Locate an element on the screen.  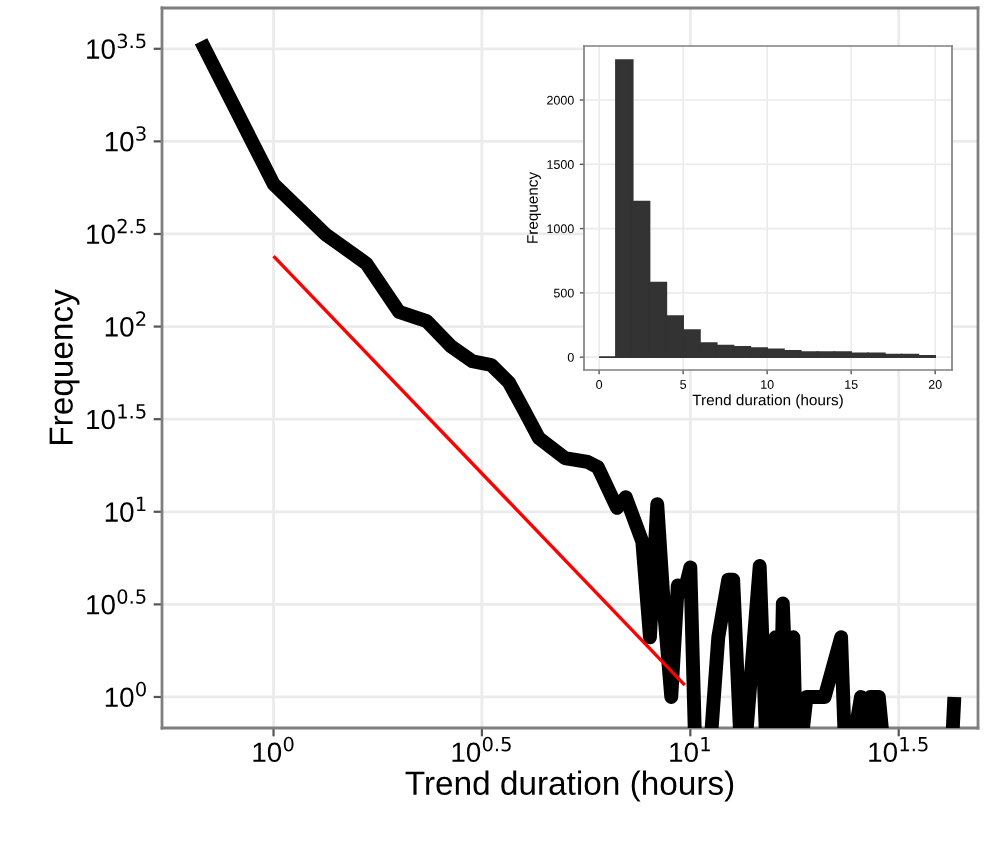
y-axis-title: Frequency is located at coordinates (64, 366).